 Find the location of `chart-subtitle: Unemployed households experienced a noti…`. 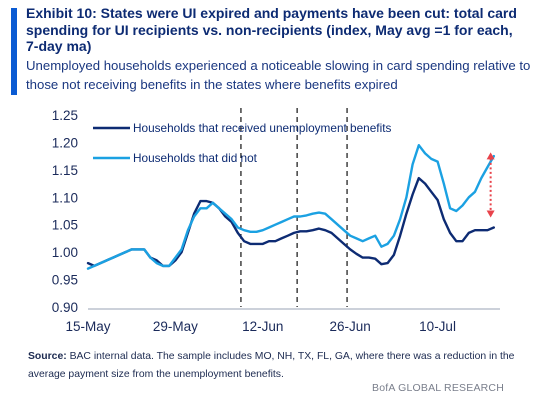

chart-subtitle: Unemployed households experienced a noti… is located at coordinates (278, 75).